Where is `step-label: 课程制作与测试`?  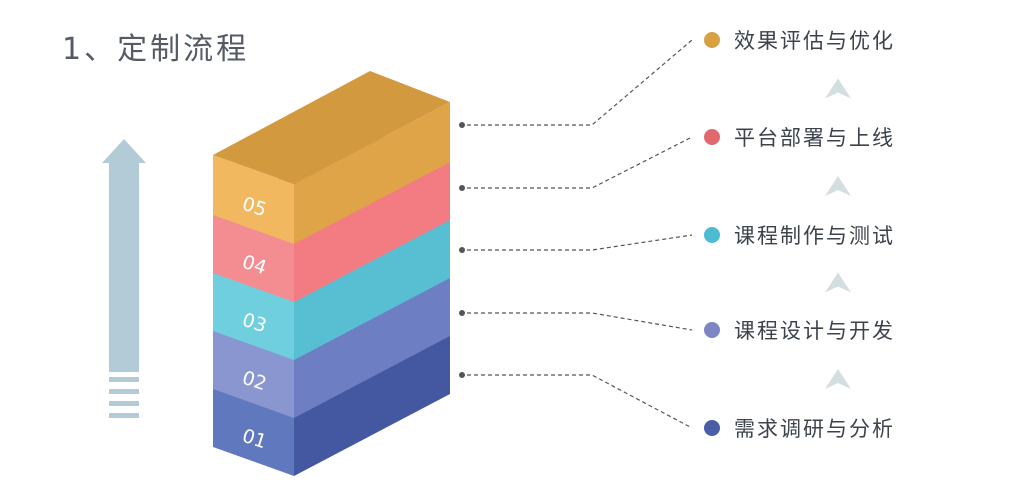 step-label: 课程制作与测试 is located at coordinates (814, 236).